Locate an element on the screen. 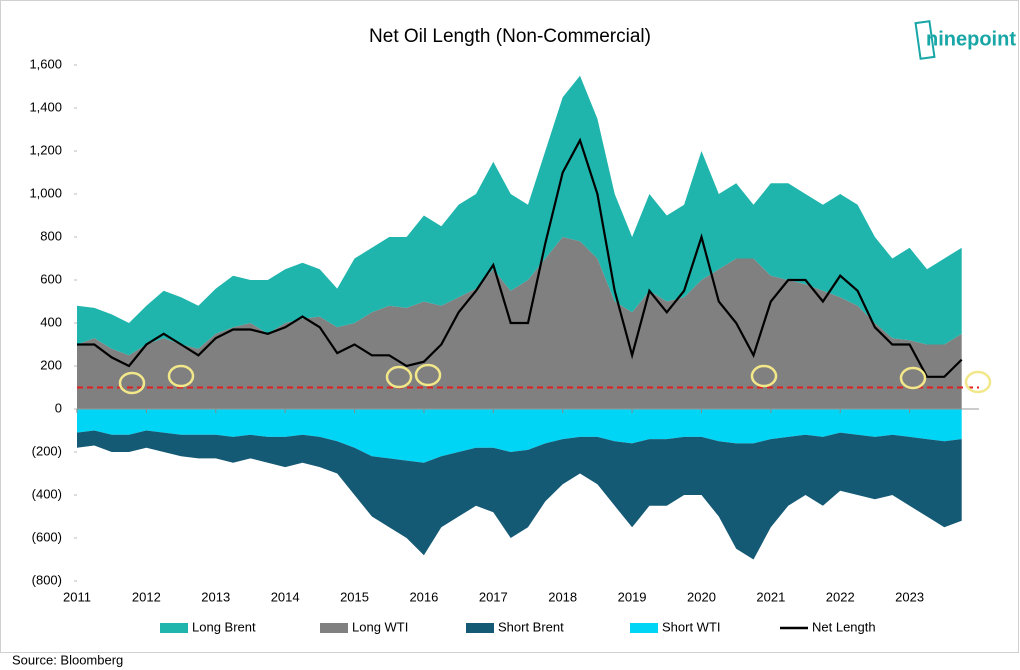 Image resolution: width=1020 pixels, height=670 pixels. legend-item: Short WTI is located at coordinates (675, 626).